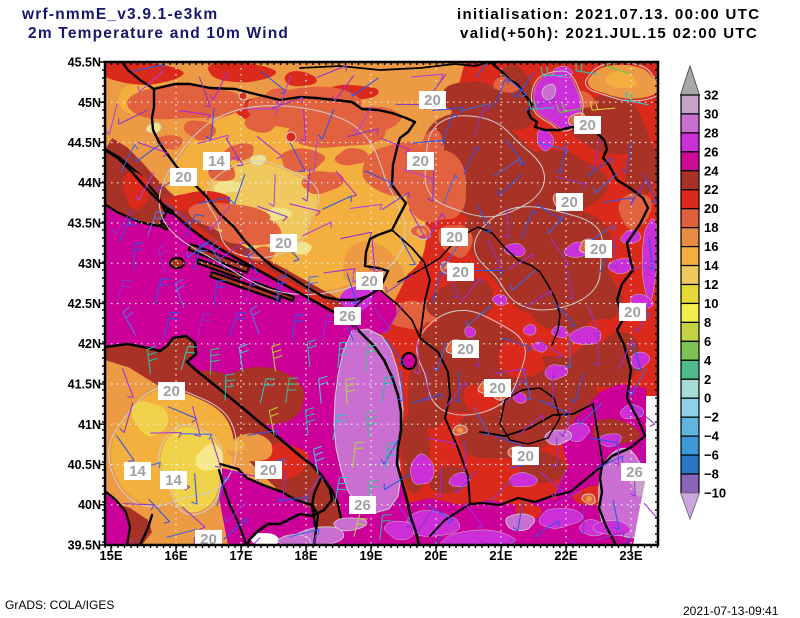 This screenshot has width=800, height=618. I want to click on svg-text: 45N, so click(89, 103).